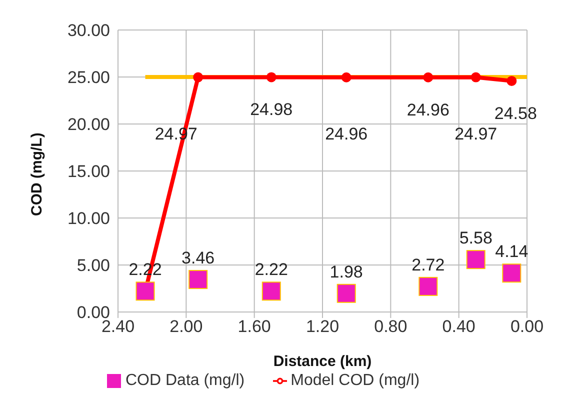 Image resolution: width=568 pixels, height=412 pixels. Describe the element at coordinates (88, 78) in the screenshot. I see `y-tick-label: 25.00` at that location.